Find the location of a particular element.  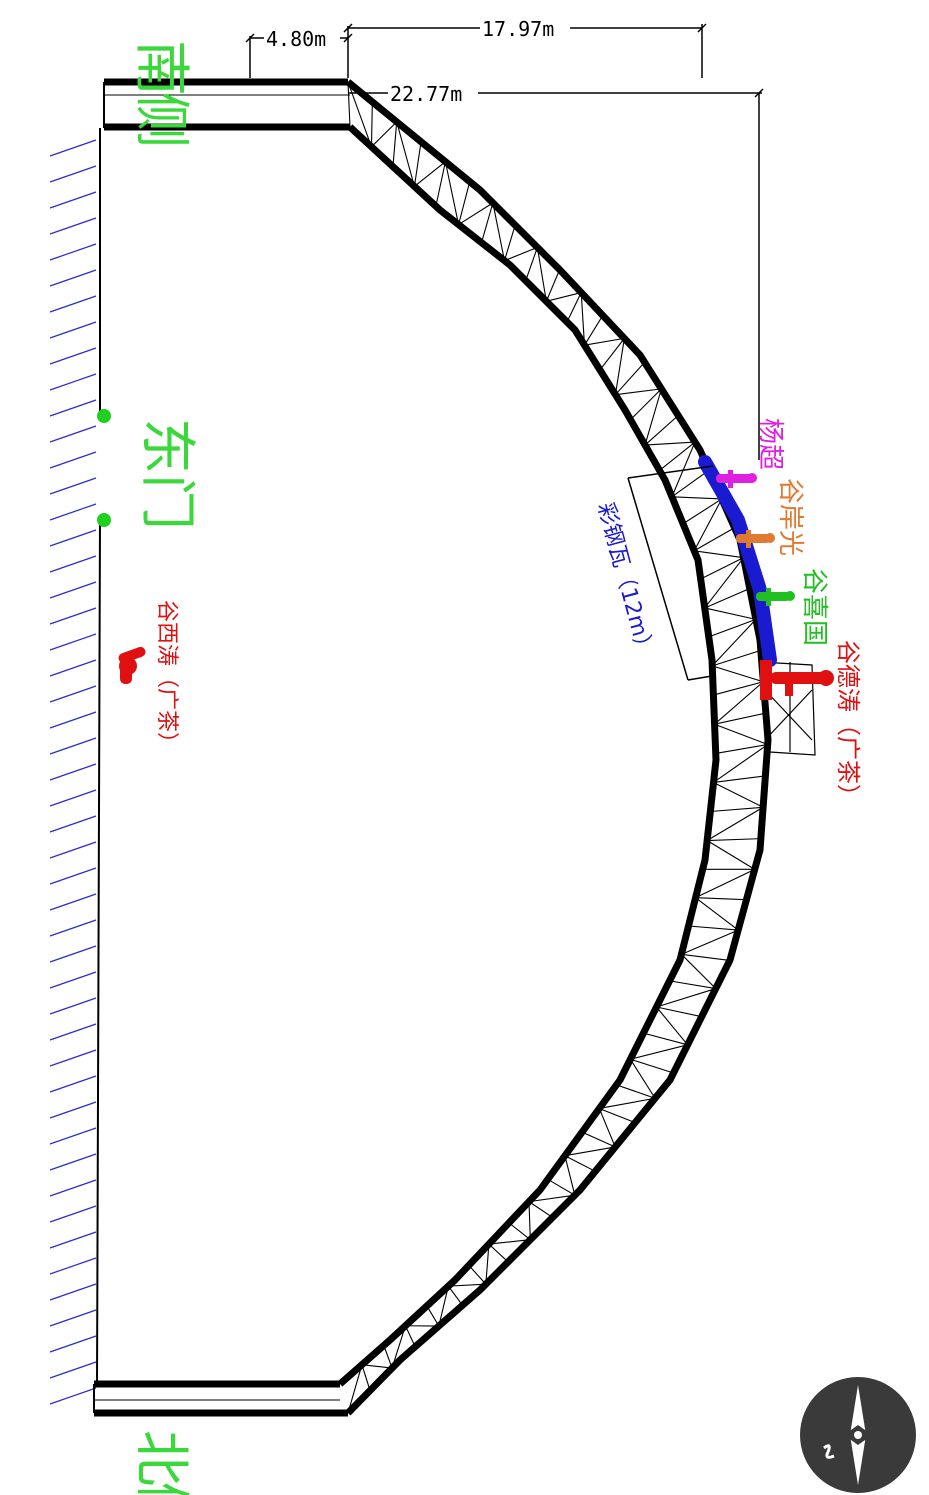

label-east-gate: 东门 is located at coordinates (166, 474).